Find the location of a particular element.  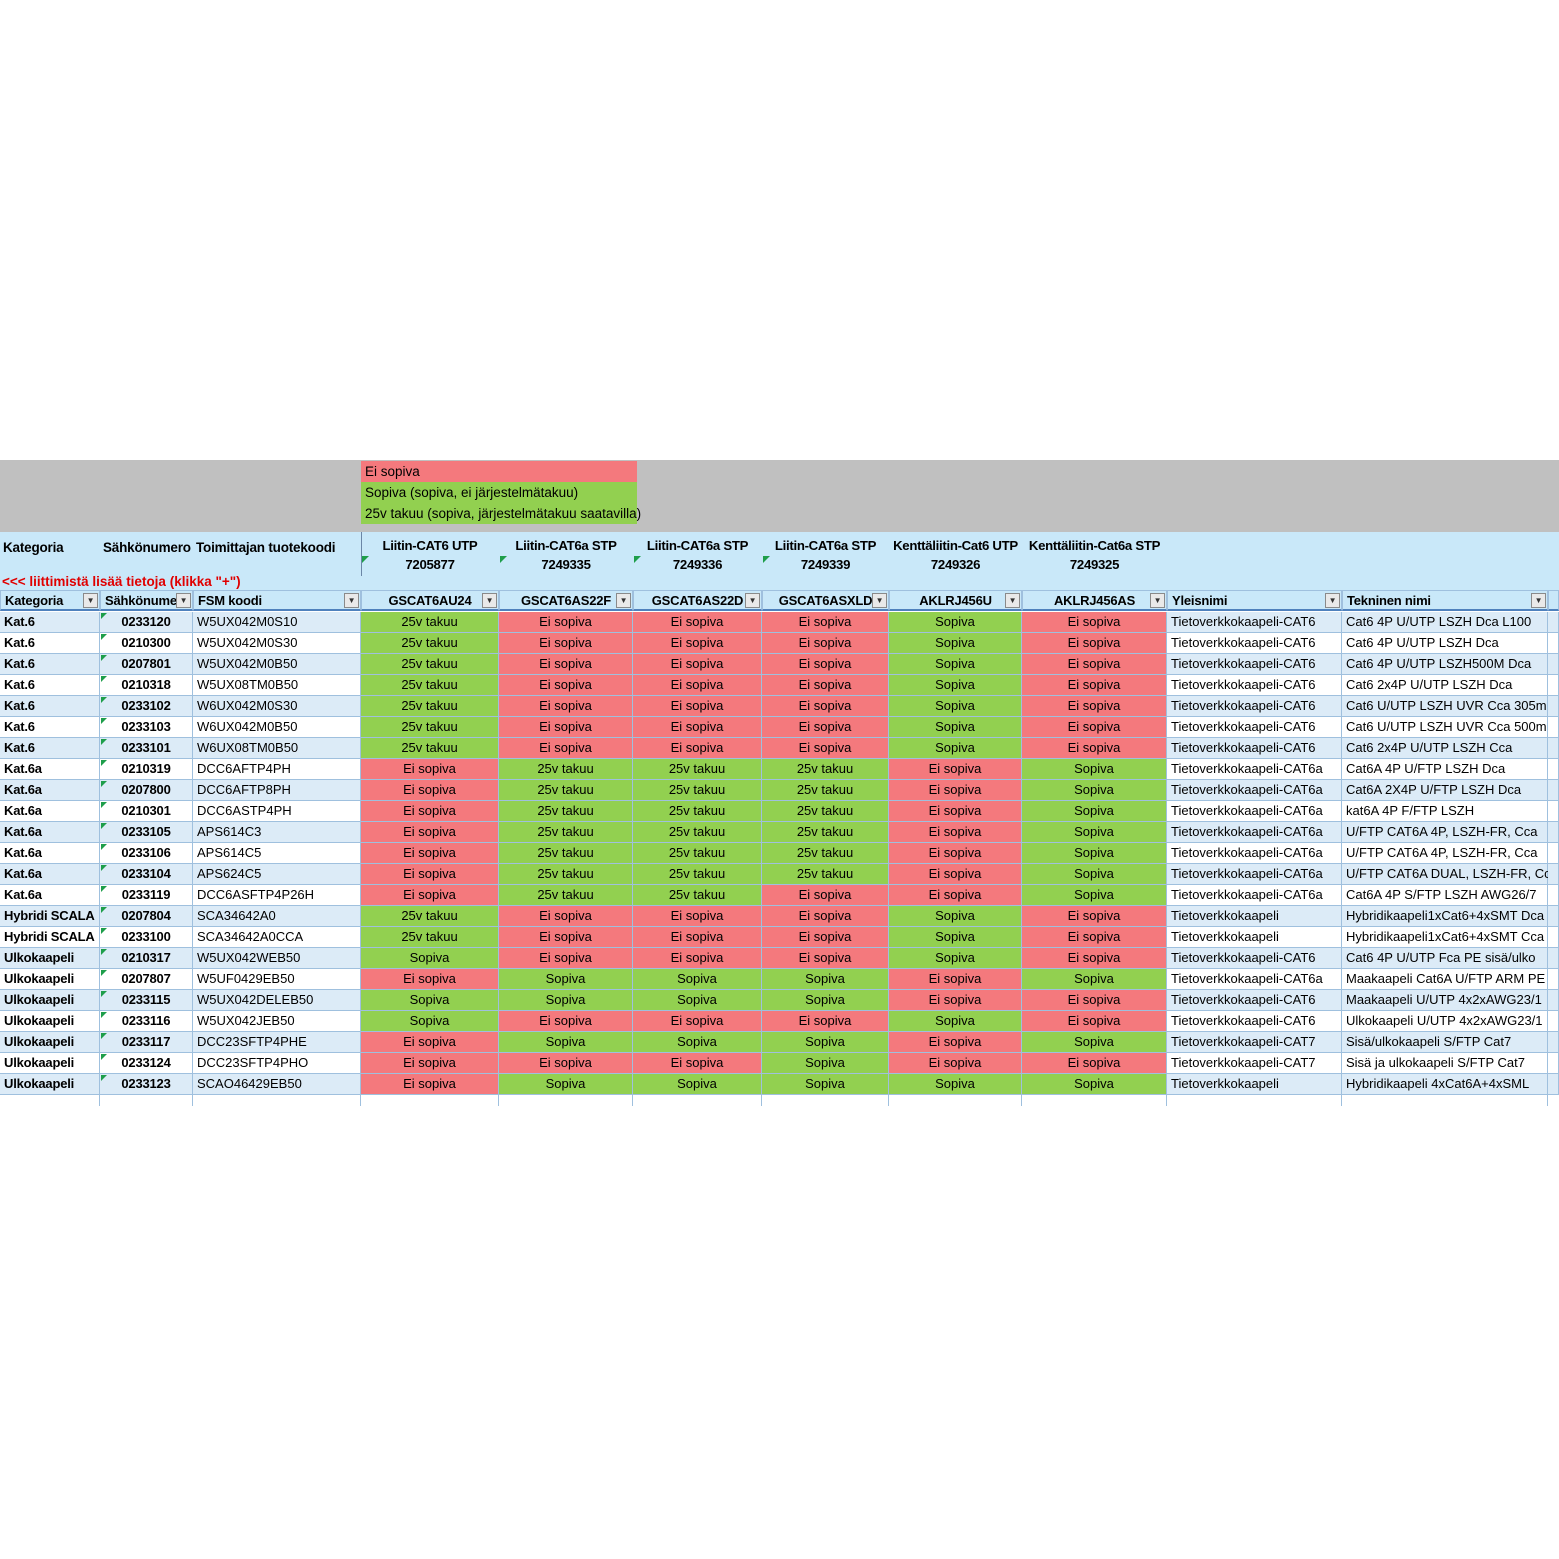

cell-tekninen-nimi: Cat6 U/UTP LSZH UVR Cca 500m is located at coordinates (1445, 727).